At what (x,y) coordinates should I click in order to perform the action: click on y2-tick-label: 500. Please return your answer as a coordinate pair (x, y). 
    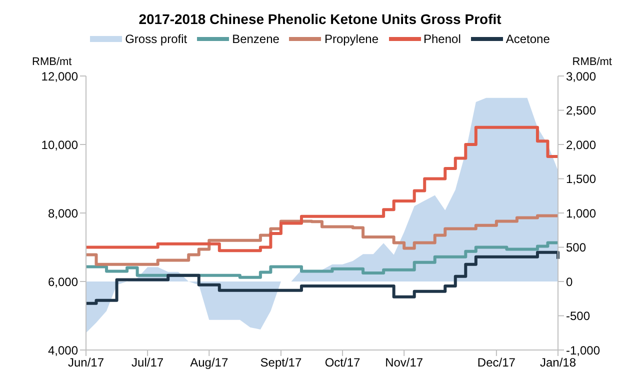
    Looking at the image, I should click on (576, 247).